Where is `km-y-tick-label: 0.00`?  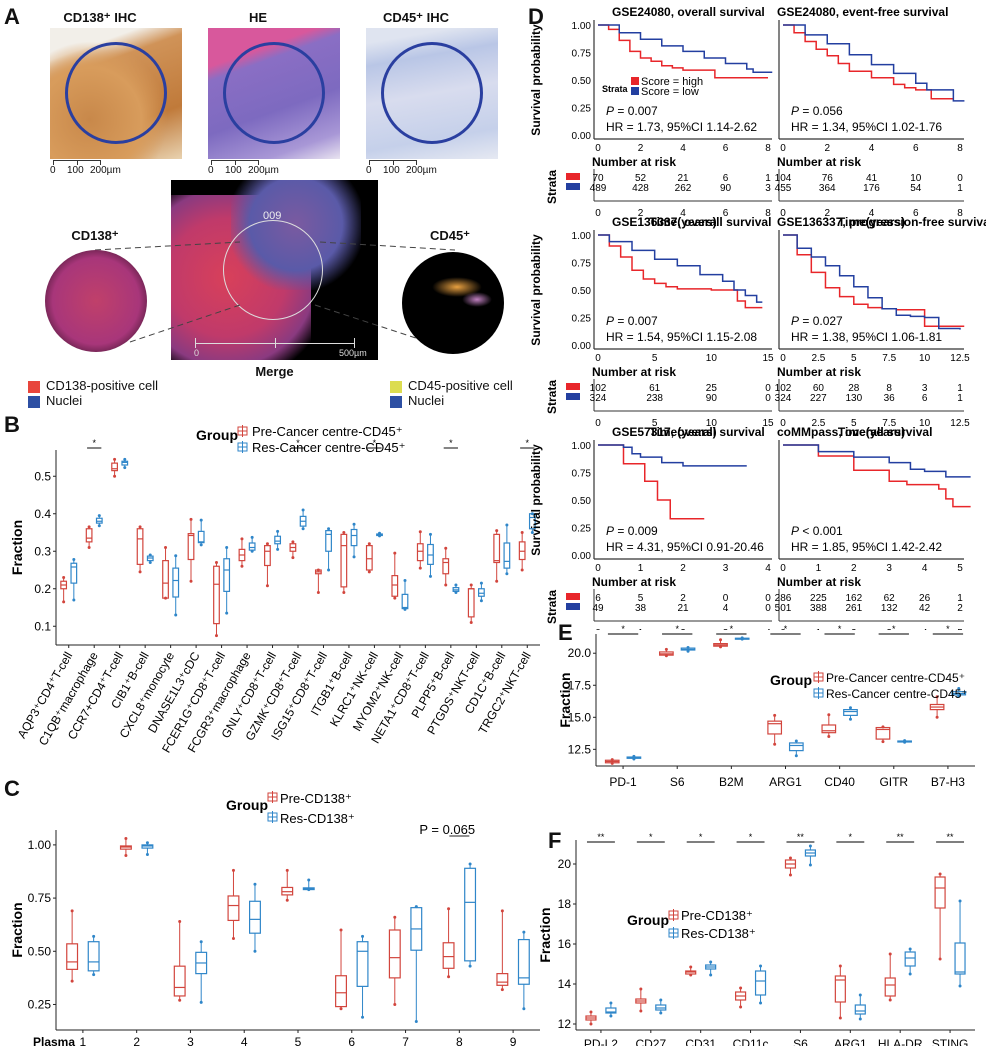 km-y-tick-label: 0.00 is located at coordinates (582, 346).